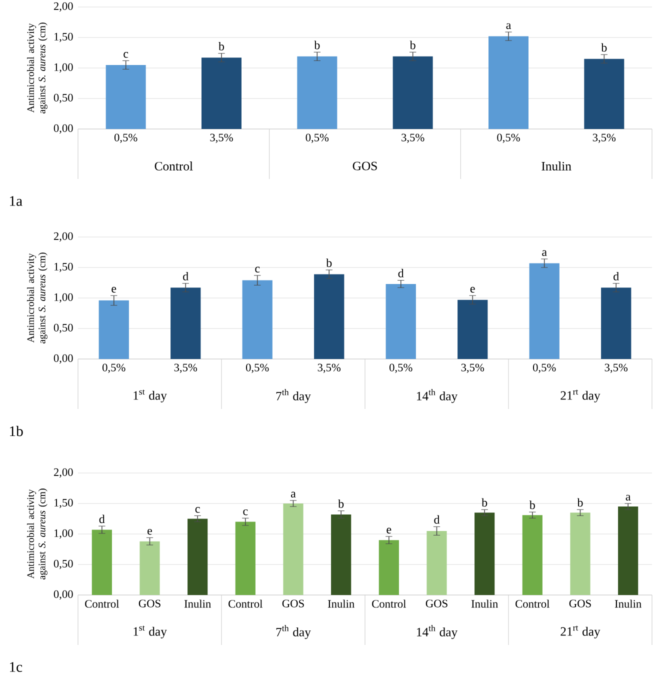 The width and height of the screenshot is (666, 689). What do you see at coordinates (16, 431) in the screenshot?
I see `text: 1b` at bounding box center [16, 431].